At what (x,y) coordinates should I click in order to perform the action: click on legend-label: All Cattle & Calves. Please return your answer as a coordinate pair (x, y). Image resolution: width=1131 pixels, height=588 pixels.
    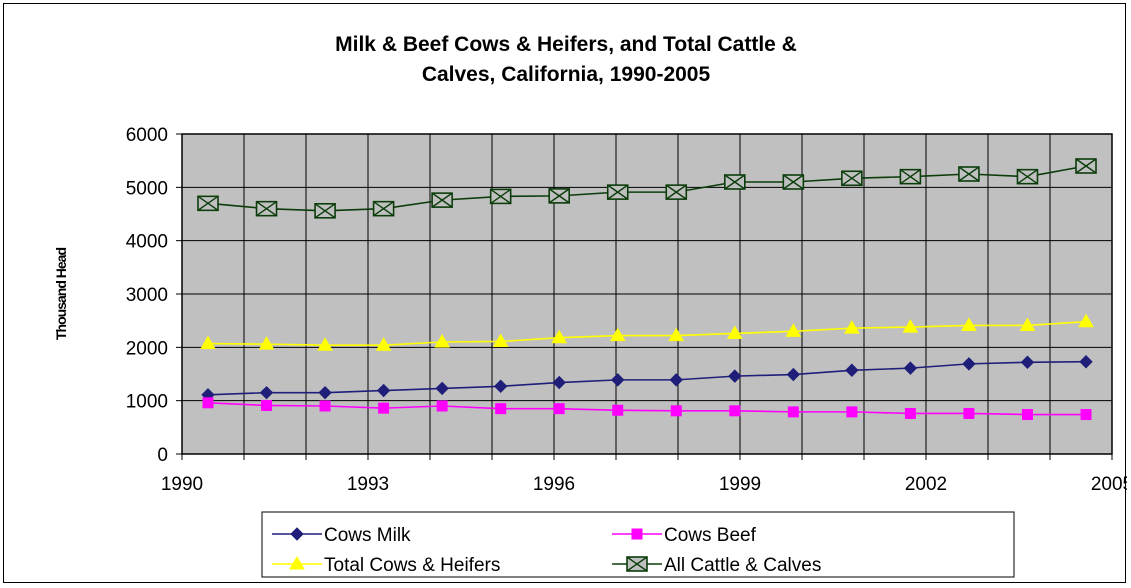
    Looking at the image, I should click on (742, 565).